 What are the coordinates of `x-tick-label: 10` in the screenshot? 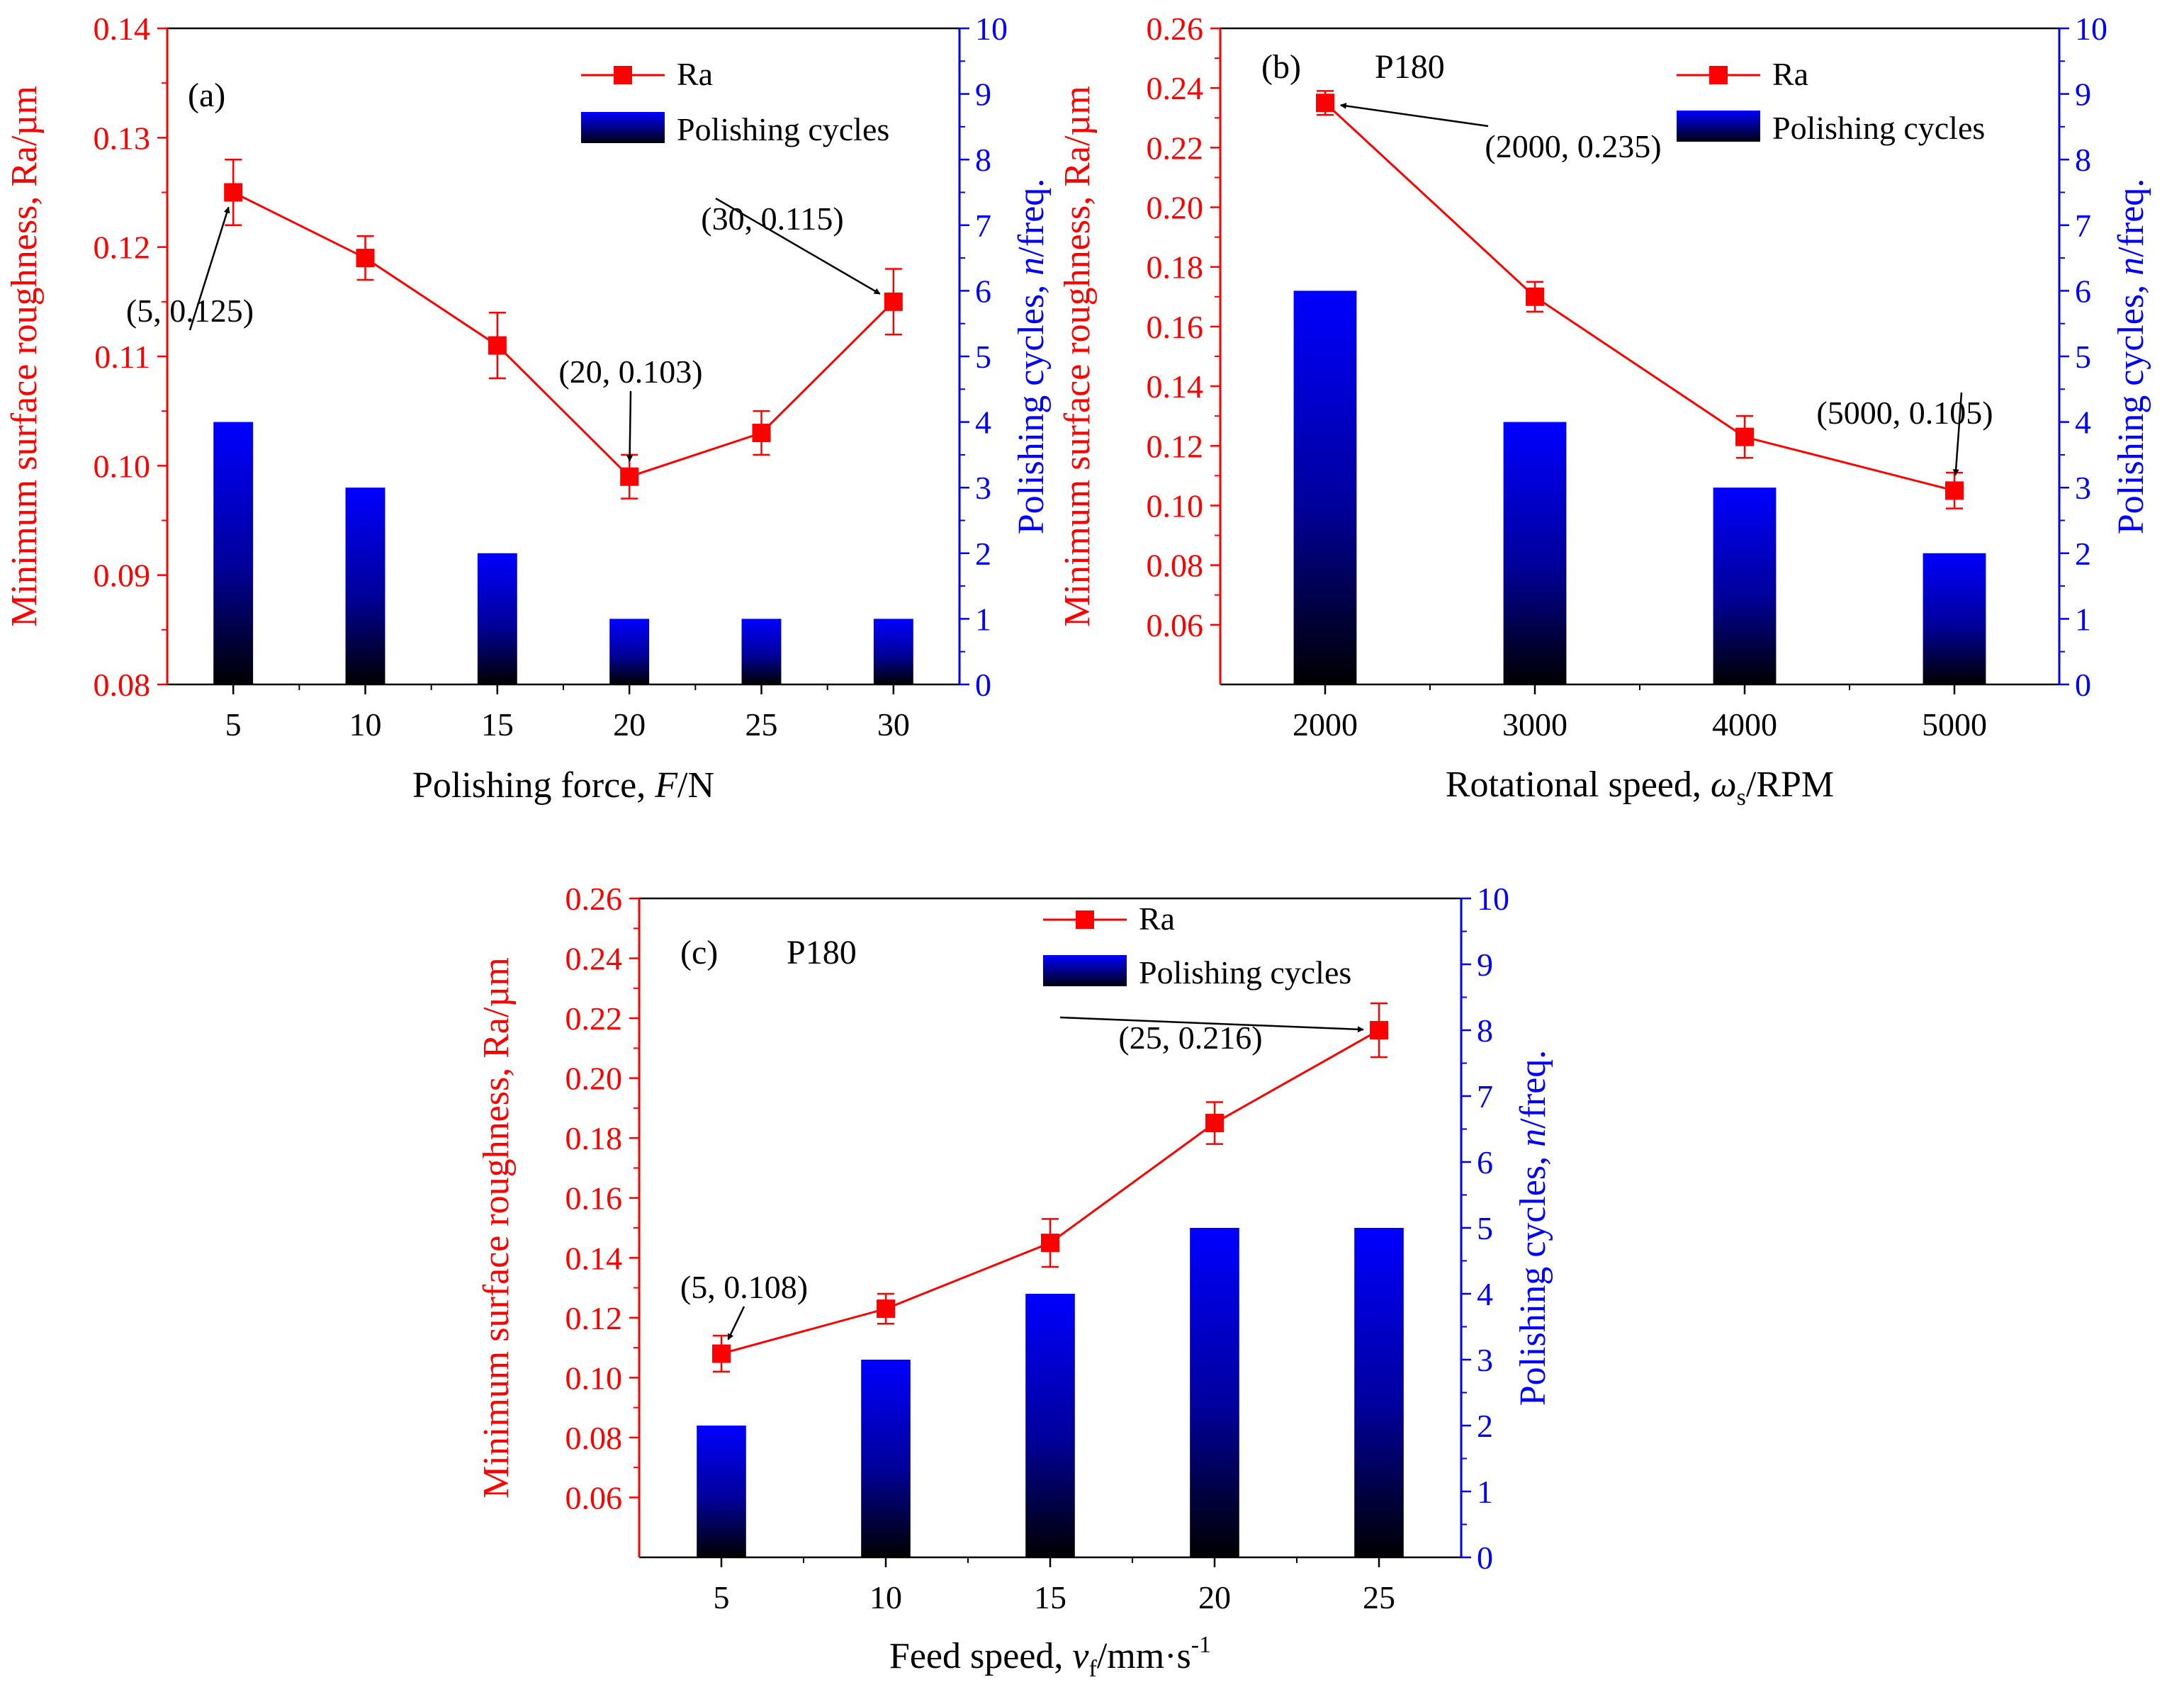 It's located at (366, 725).